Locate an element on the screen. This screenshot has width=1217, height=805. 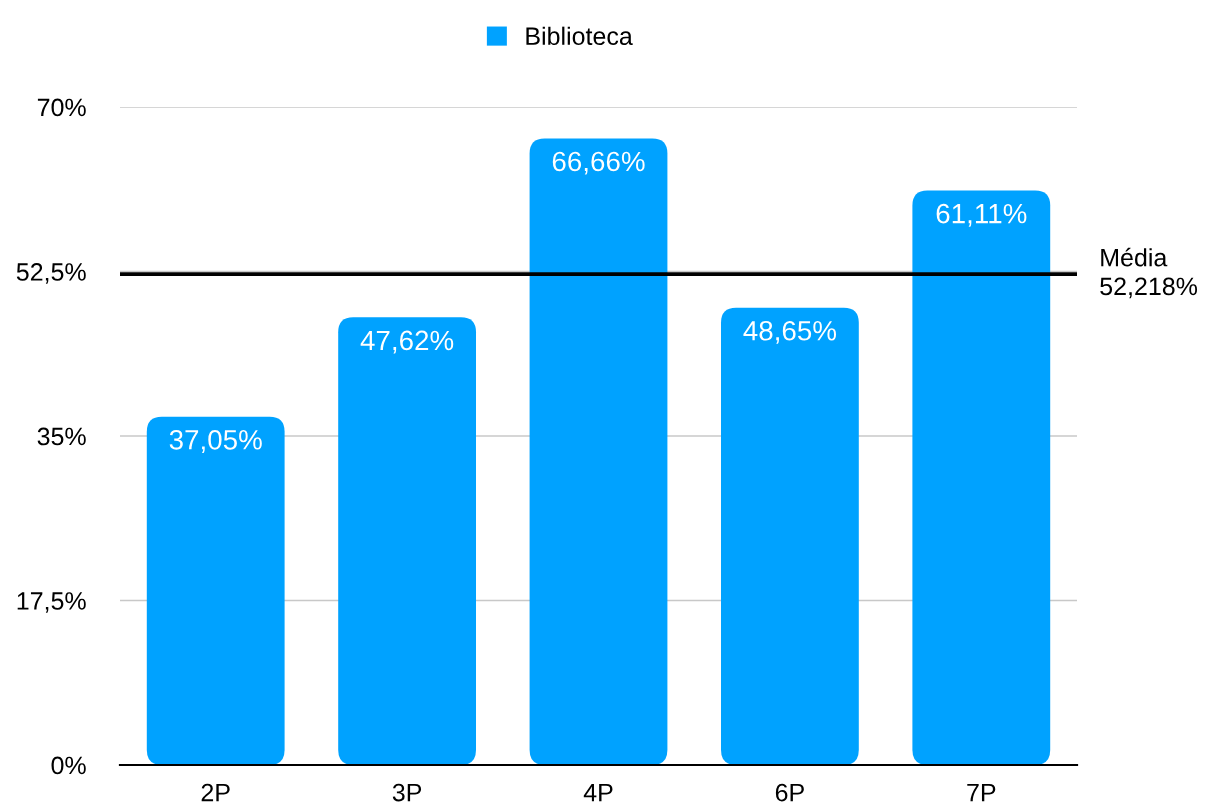
y-tick-label: 17,5% is located at coordinates (51, 602).